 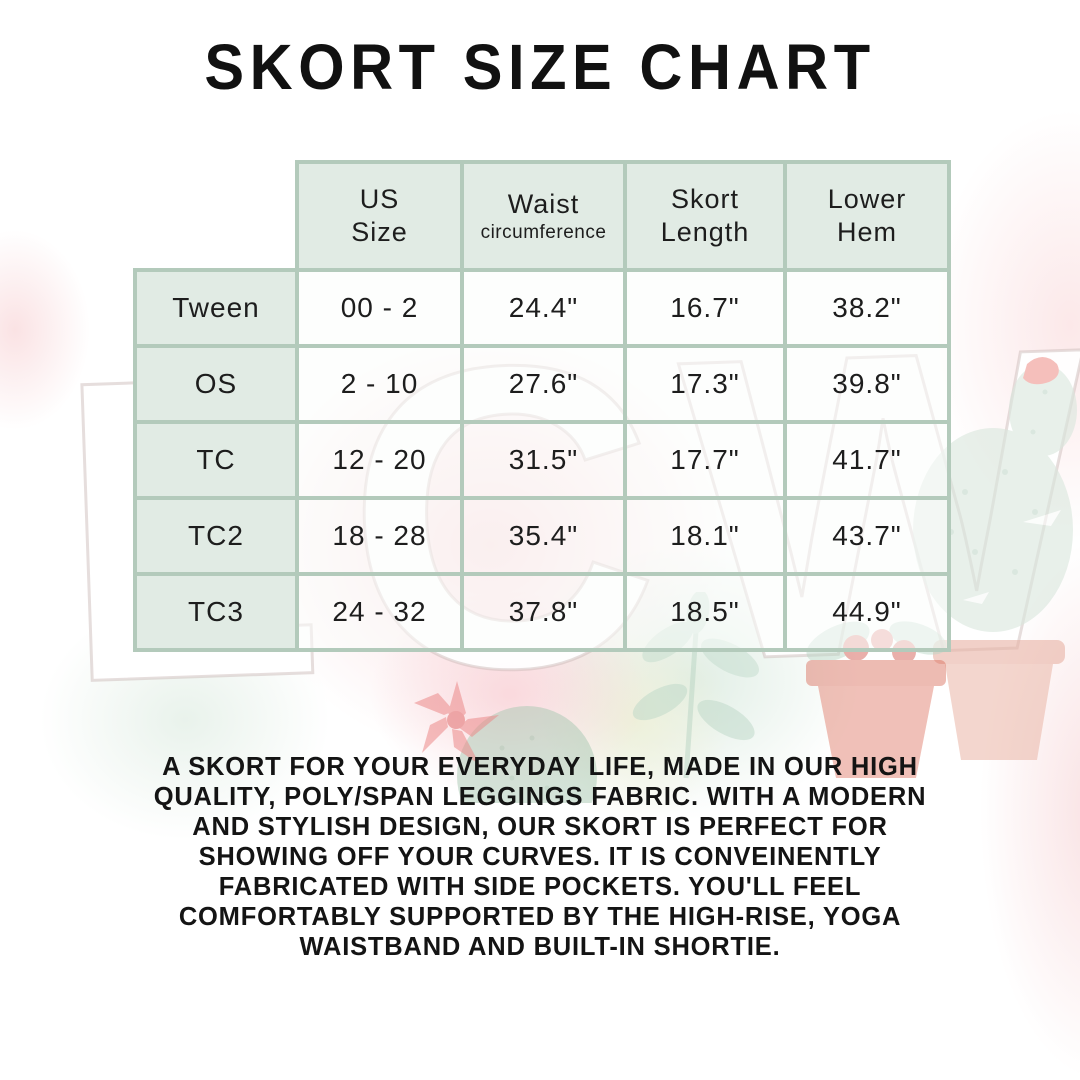 I want to click on table-cell: 18.5", so click(x=705, y=612).